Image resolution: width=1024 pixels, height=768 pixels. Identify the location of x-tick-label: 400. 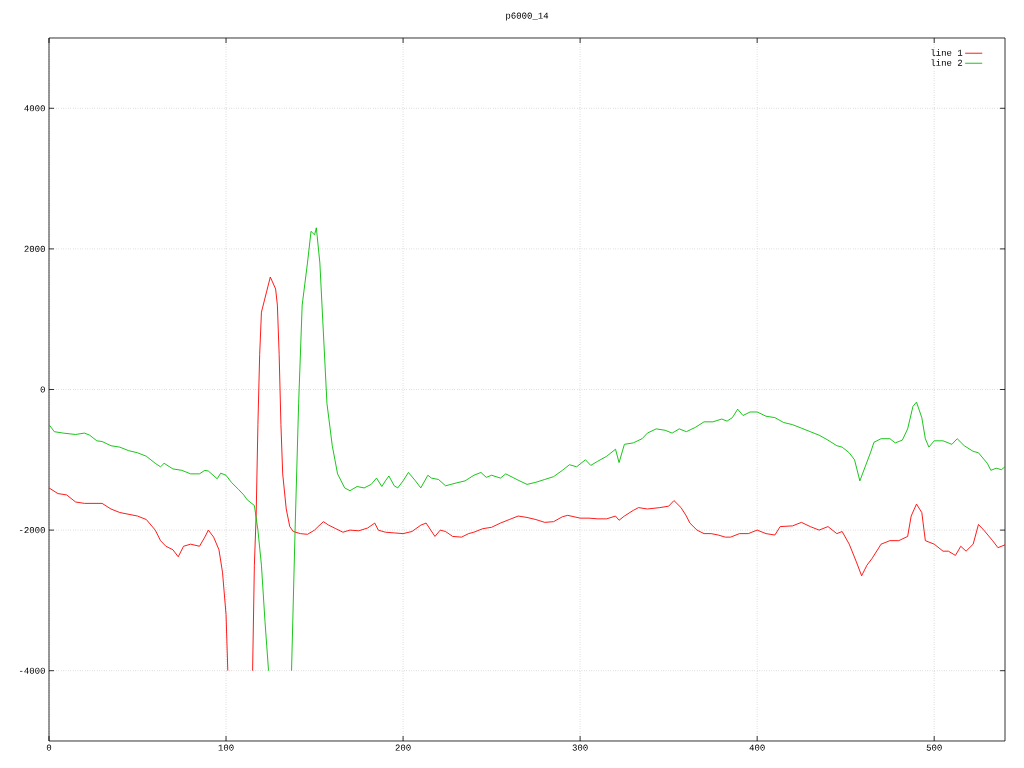
(757, 747).